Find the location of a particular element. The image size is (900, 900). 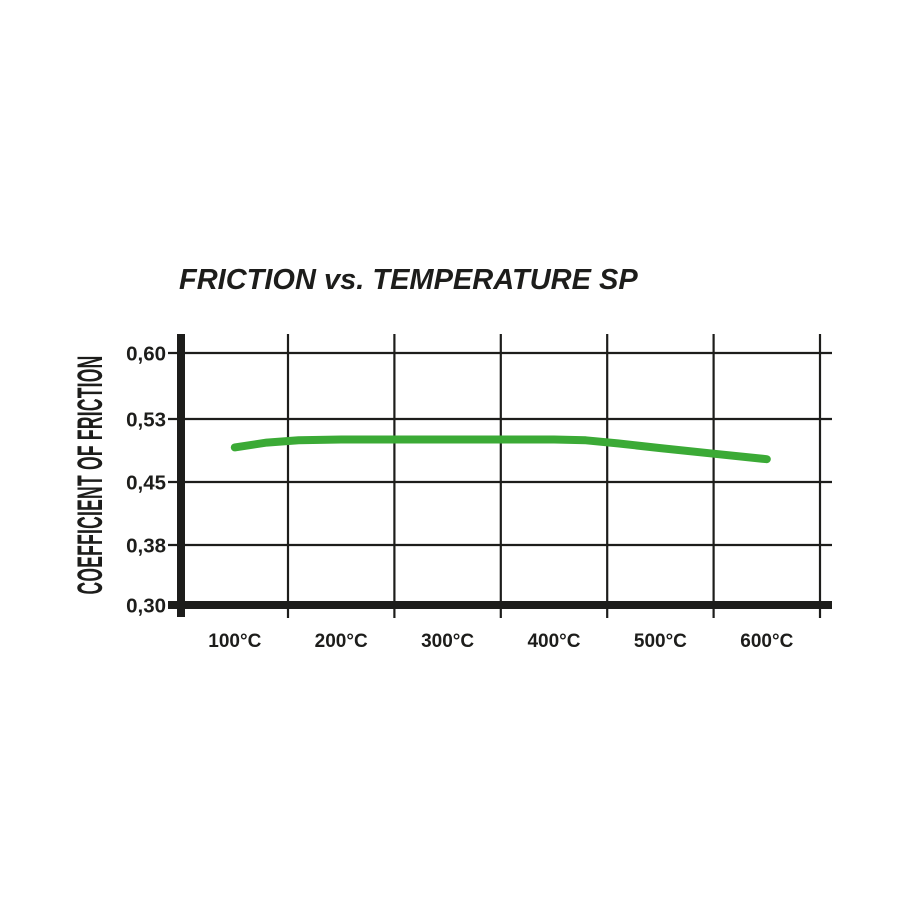

x-tick-label: 100°C is located at coordinates (234, 641).